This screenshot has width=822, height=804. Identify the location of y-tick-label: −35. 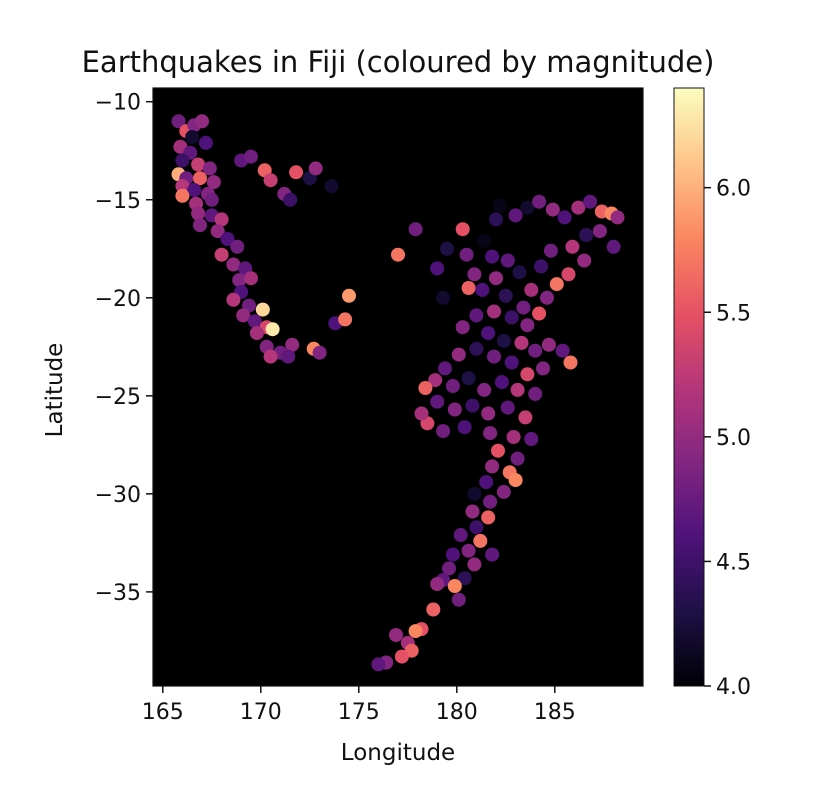
(118, 593).